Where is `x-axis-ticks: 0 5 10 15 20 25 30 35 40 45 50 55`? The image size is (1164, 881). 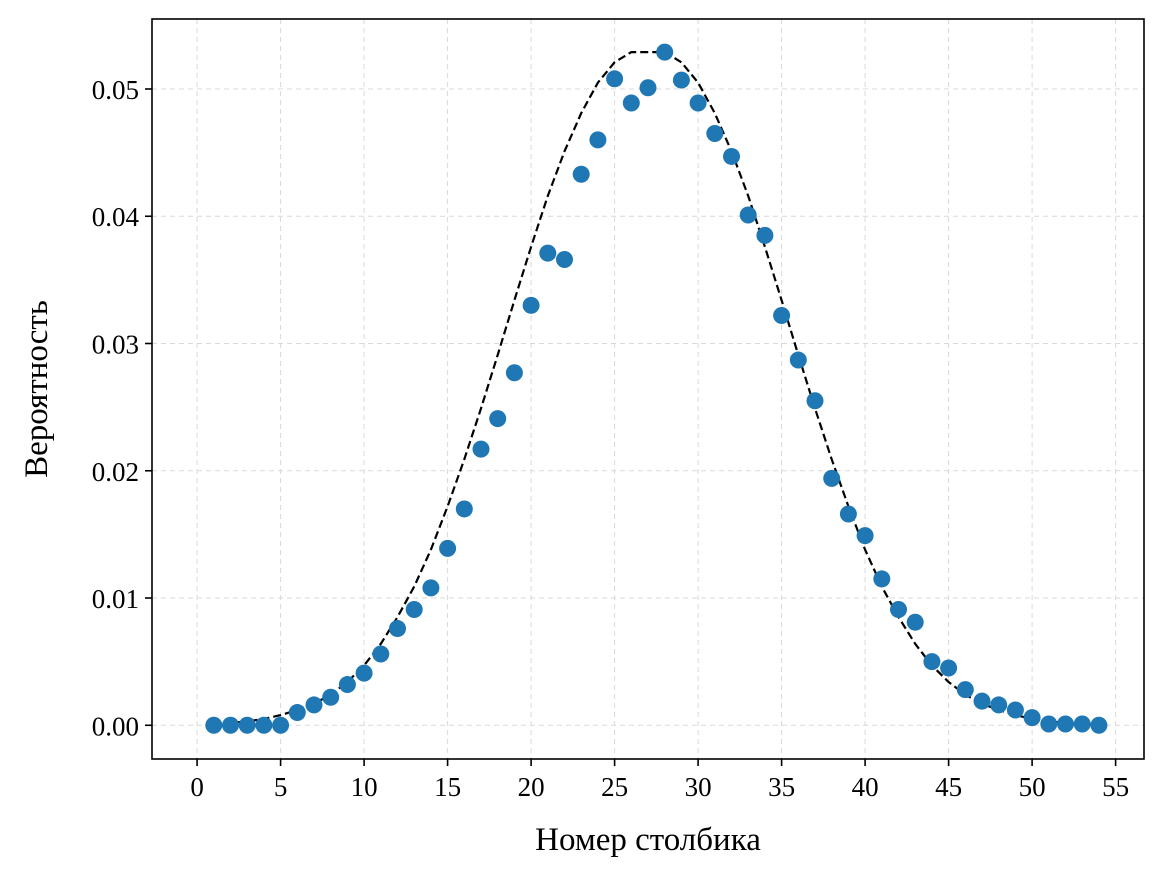
x-axis-ticks: 0 5 10 15 20 25 30 35 40 45 50 55 is located at coordinates (659, 780).